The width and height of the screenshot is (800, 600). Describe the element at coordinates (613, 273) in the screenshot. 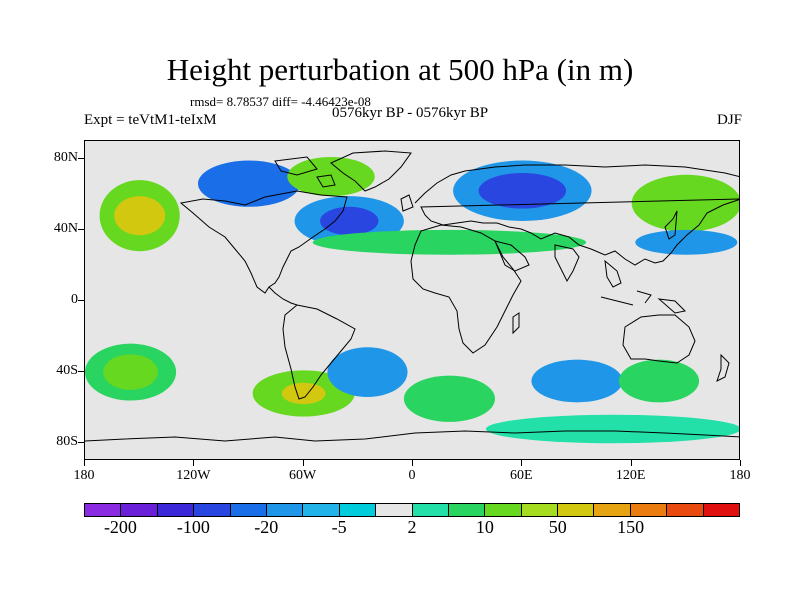

I see `coastline-southeast-asia` at that location.